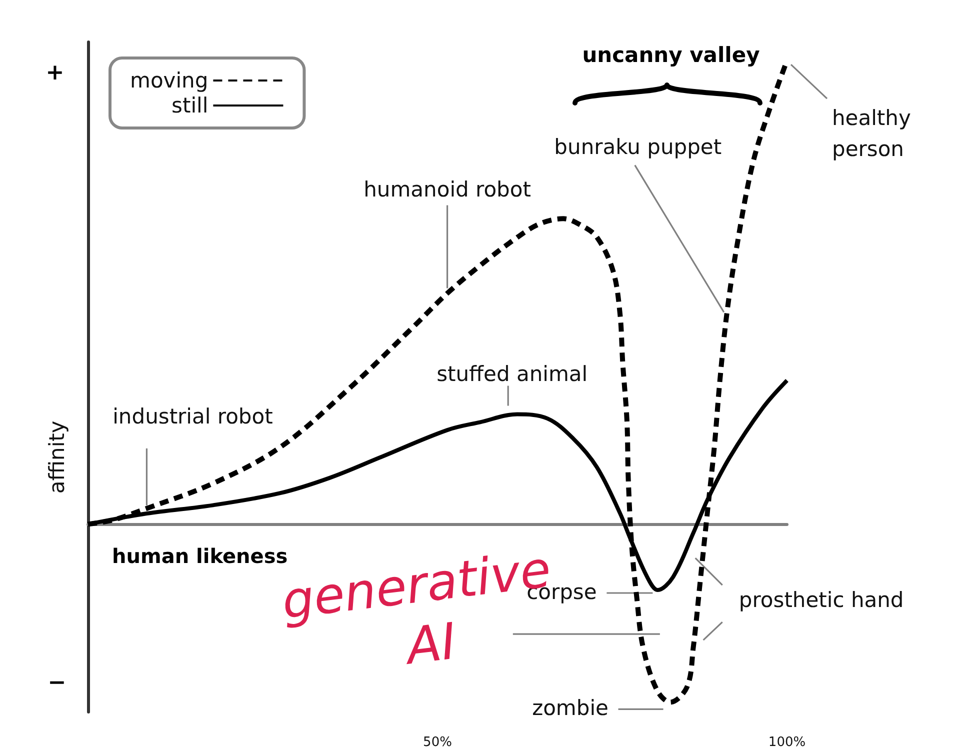 The image size is (960, 749). Describe the element at coordinates (875, 134) in the screenshot. I see `annotation: healthy person` at that location.